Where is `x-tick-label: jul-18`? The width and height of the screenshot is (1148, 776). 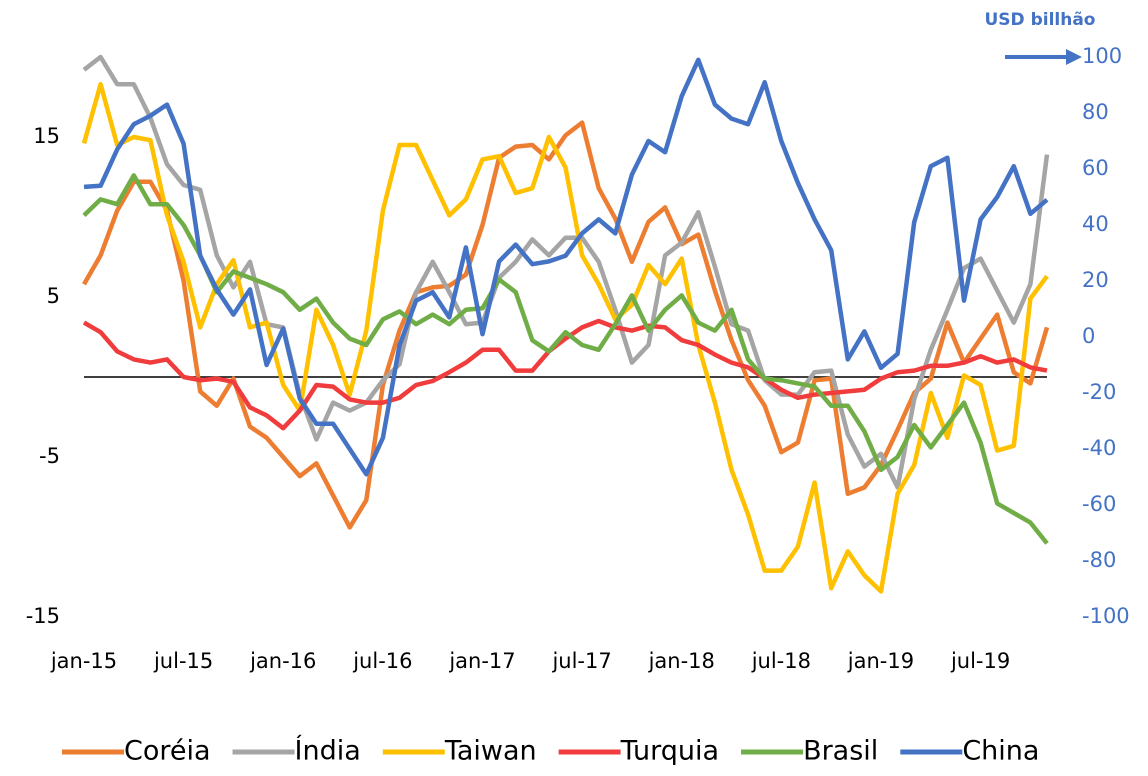
x-tick-label: jul-18 is located at coordinates (781, 661).